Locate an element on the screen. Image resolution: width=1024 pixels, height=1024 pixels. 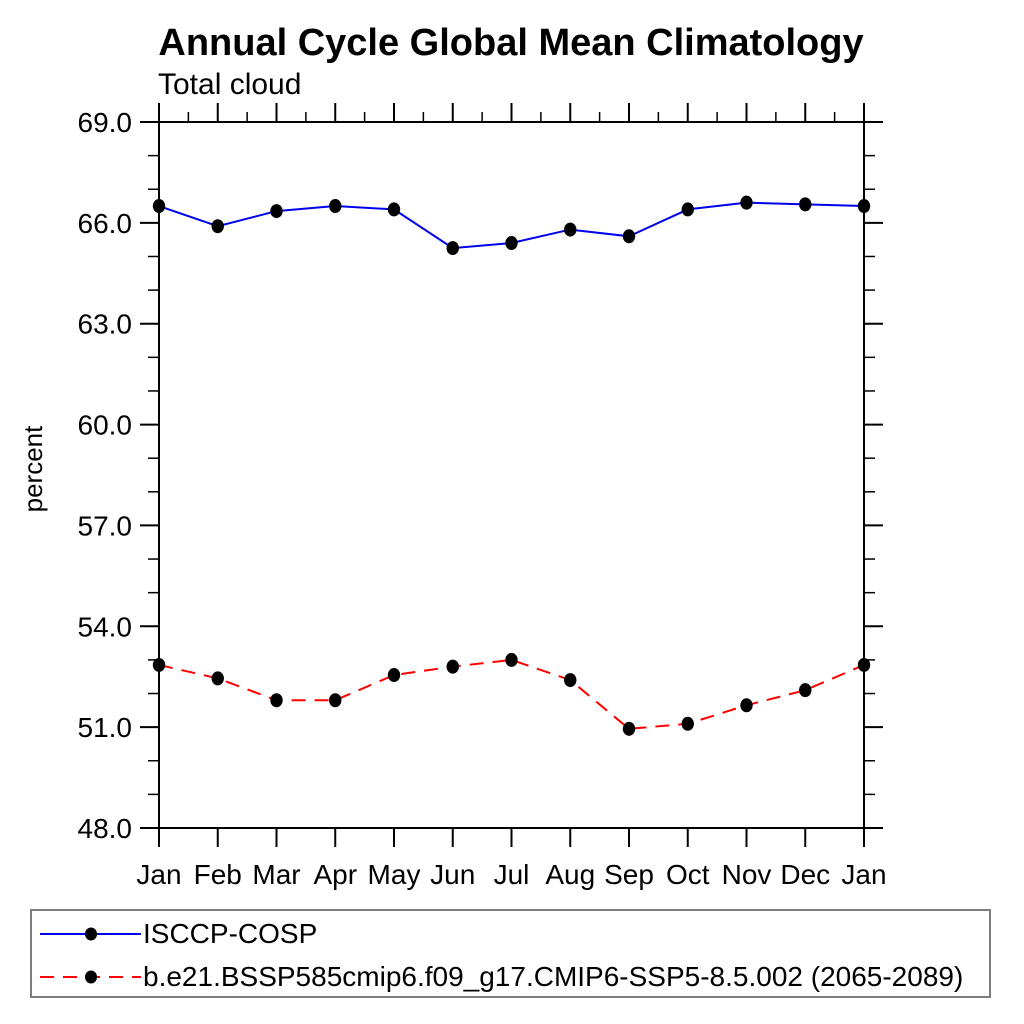
chart-title: Annual Cycle Global Mean Climatology is located at coordinates (510, 43).